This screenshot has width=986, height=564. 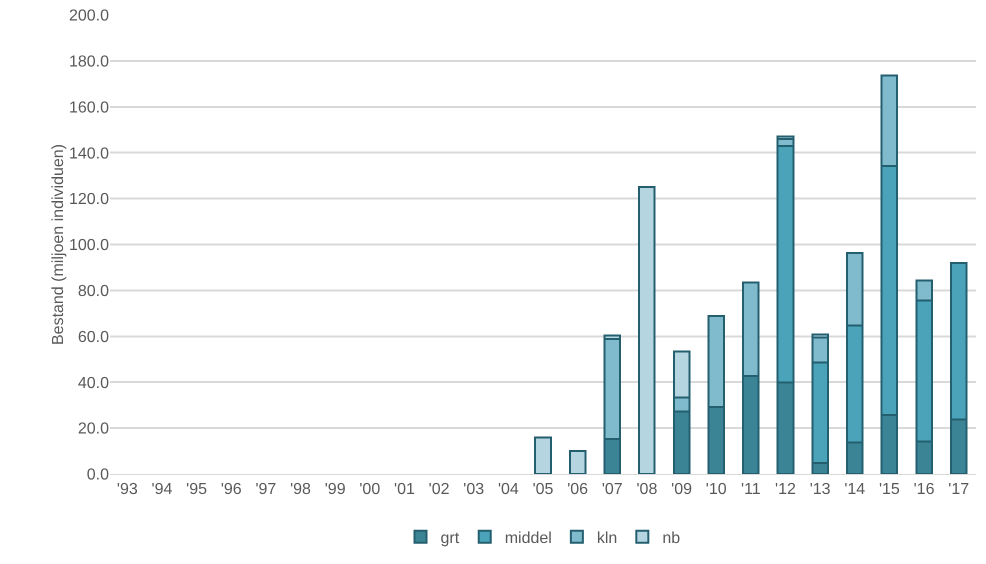 What do you see at coordinates (439, 489) in the screenshot?
I see `x-tick-label: '02` at bounding box center [439, 489].